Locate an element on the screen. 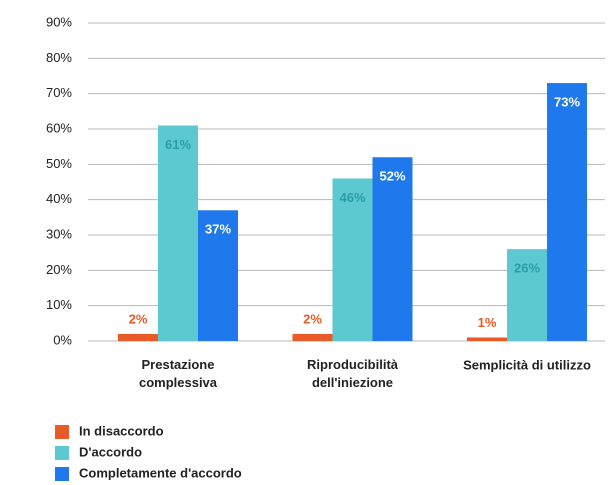  data-label: 73% is located at coordinates (567, 102).